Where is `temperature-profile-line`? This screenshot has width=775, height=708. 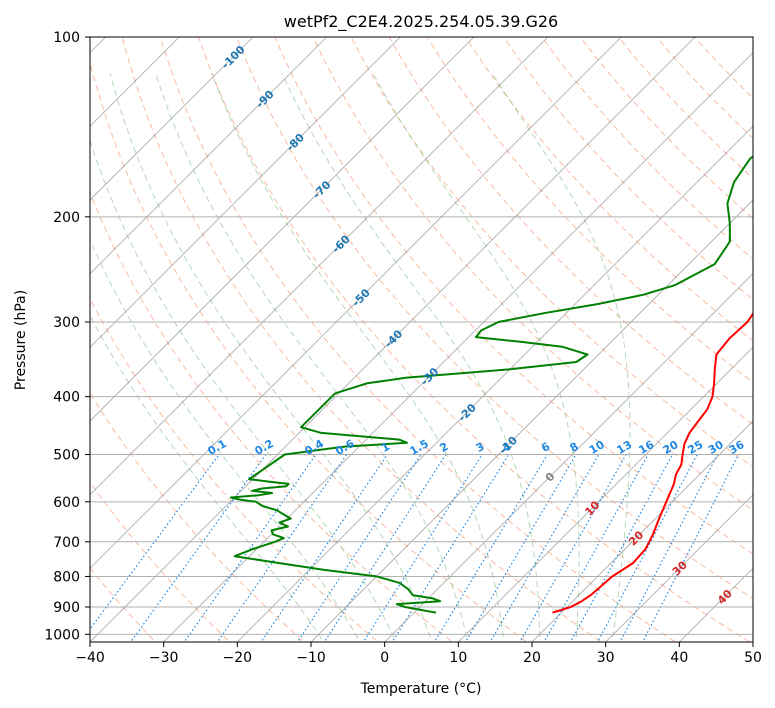
temperature-profile-line is located at coordinates (652, 462).